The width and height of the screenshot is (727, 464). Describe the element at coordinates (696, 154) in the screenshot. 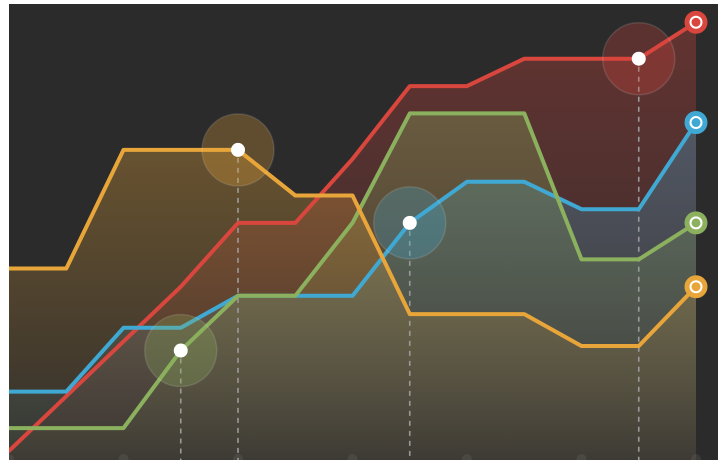

I see `series-end-markers` at that location.